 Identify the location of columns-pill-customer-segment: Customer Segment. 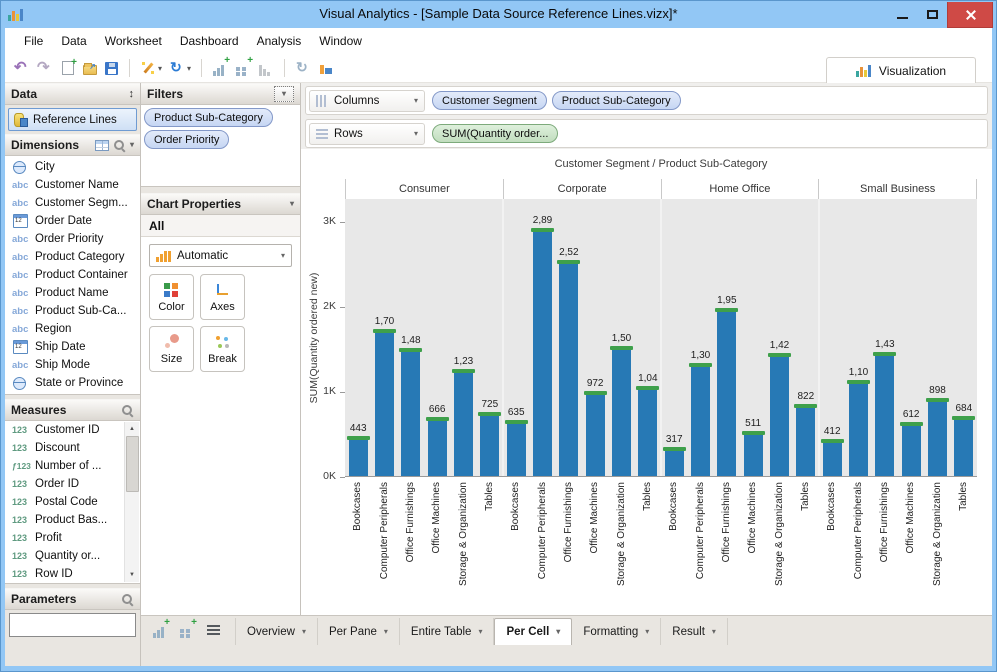
(489, 100).